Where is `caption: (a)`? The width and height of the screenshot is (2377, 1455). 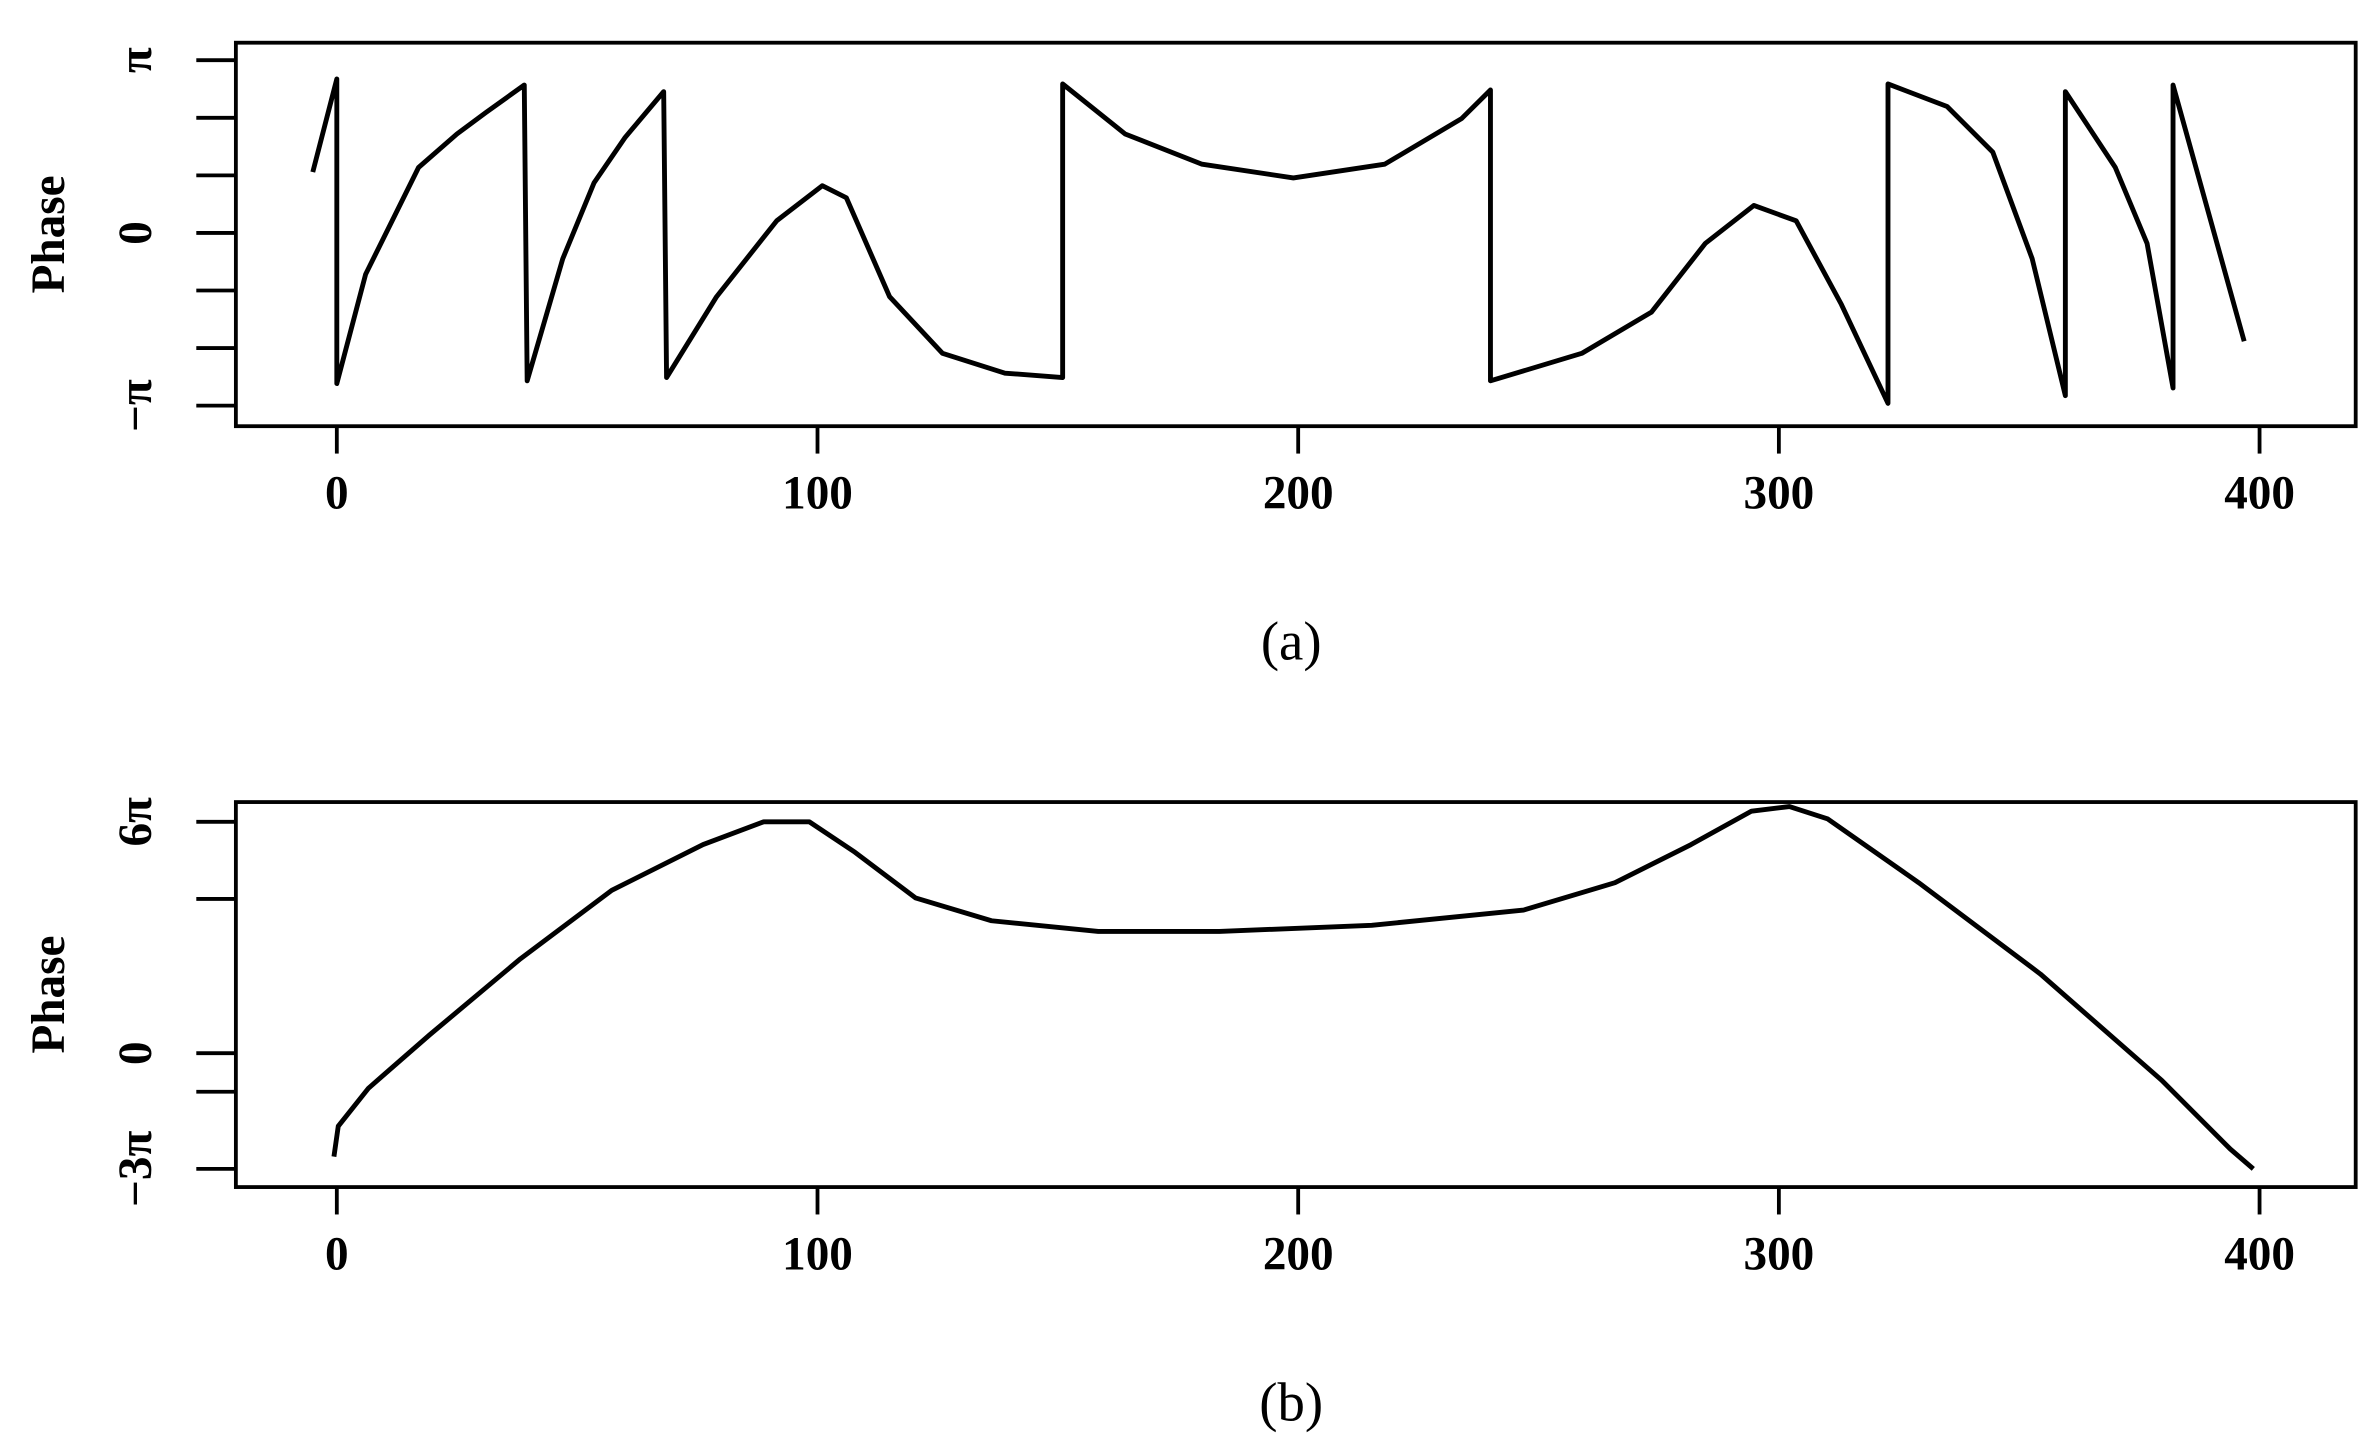 caption: (a) is located at coordinates (1291, 640).